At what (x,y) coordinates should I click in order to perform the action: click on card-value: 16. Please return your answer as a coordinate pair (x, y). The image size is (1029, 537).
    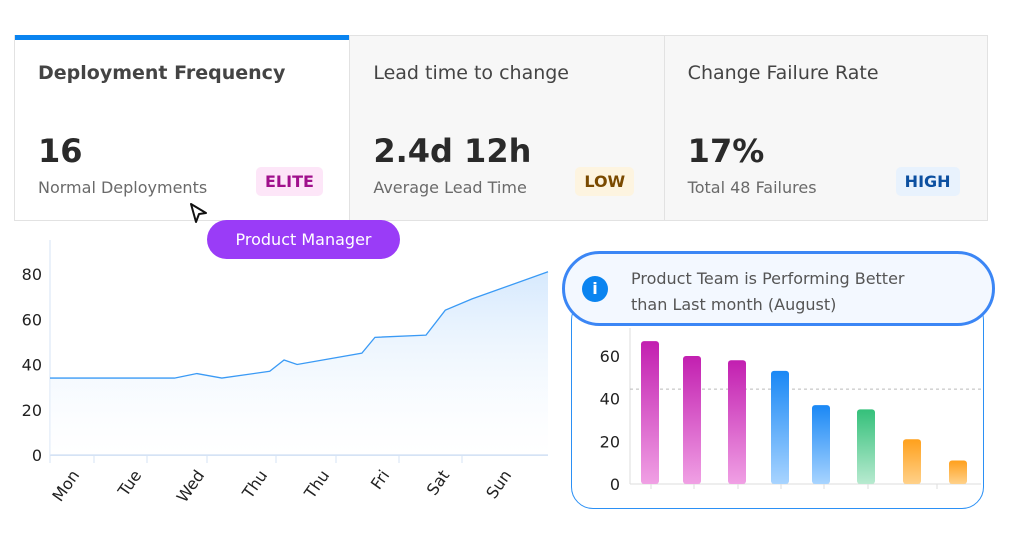
    Looking at the image, I should click on (60, 151).